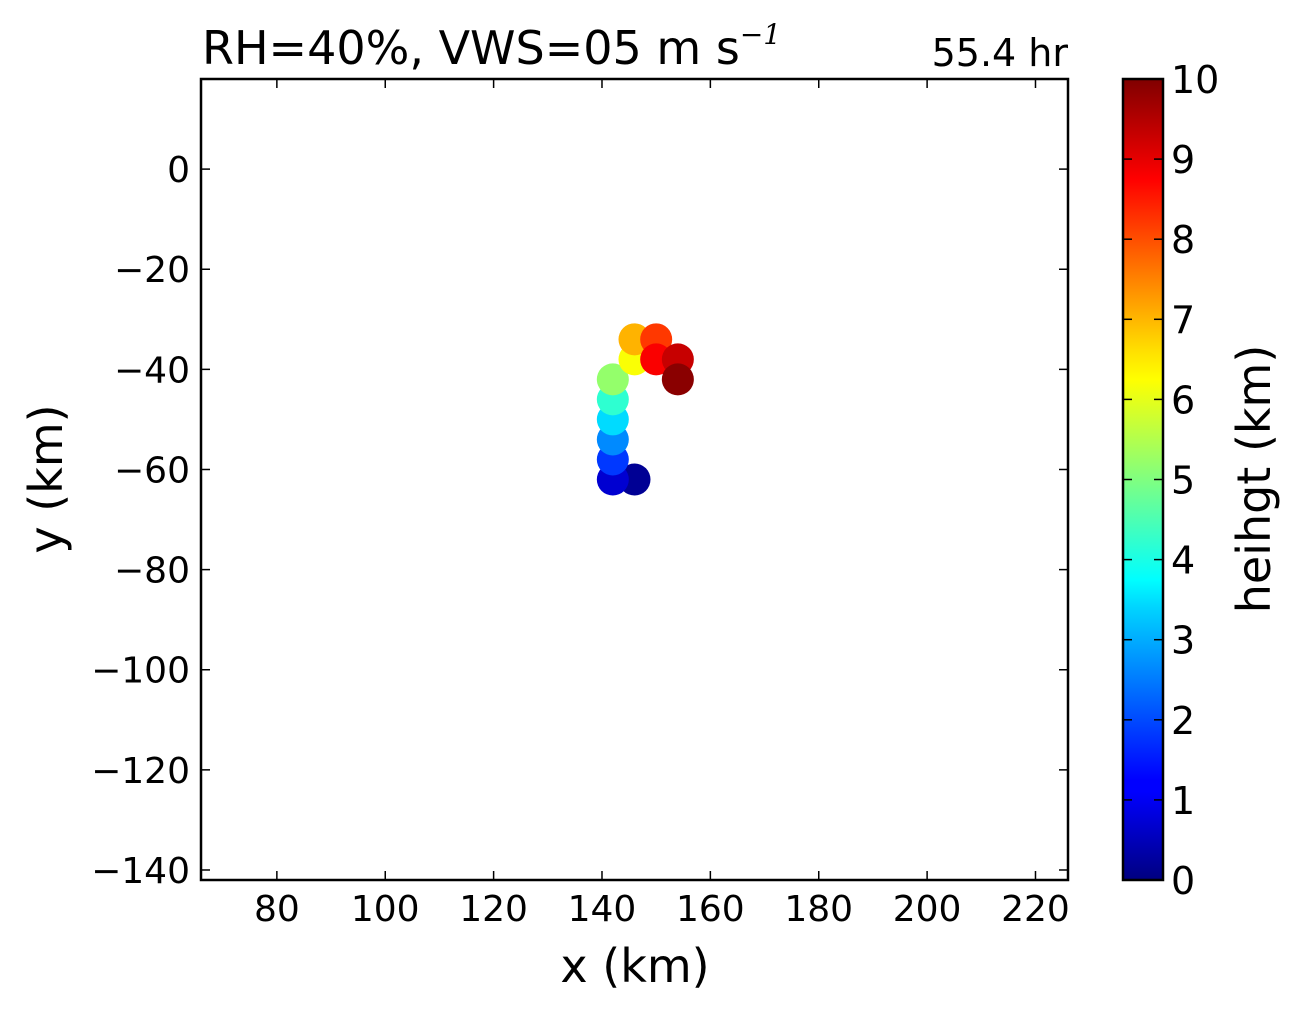  I want to click on colorbar-tick-label: 4, so click(1183, 561).